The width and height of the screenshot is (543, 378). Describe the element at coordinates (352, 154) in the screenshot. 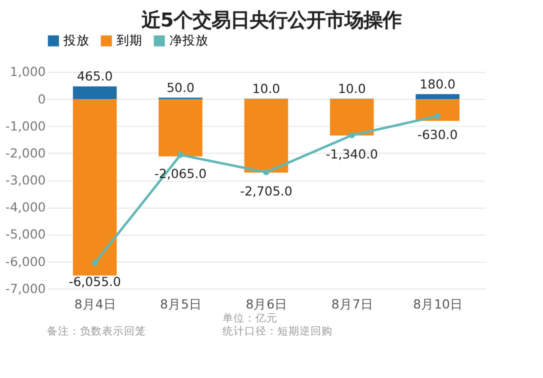

I see `data-label: -1,340.0` at that location.